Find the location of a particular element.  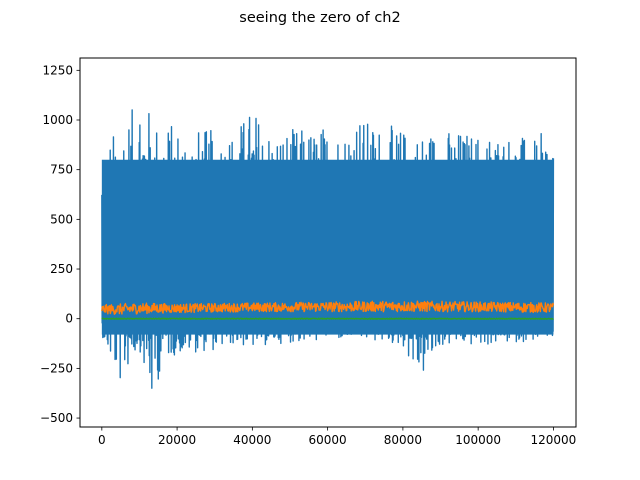

chart-title: seeing the zero of ch2 is located at coordinates (319, 18).